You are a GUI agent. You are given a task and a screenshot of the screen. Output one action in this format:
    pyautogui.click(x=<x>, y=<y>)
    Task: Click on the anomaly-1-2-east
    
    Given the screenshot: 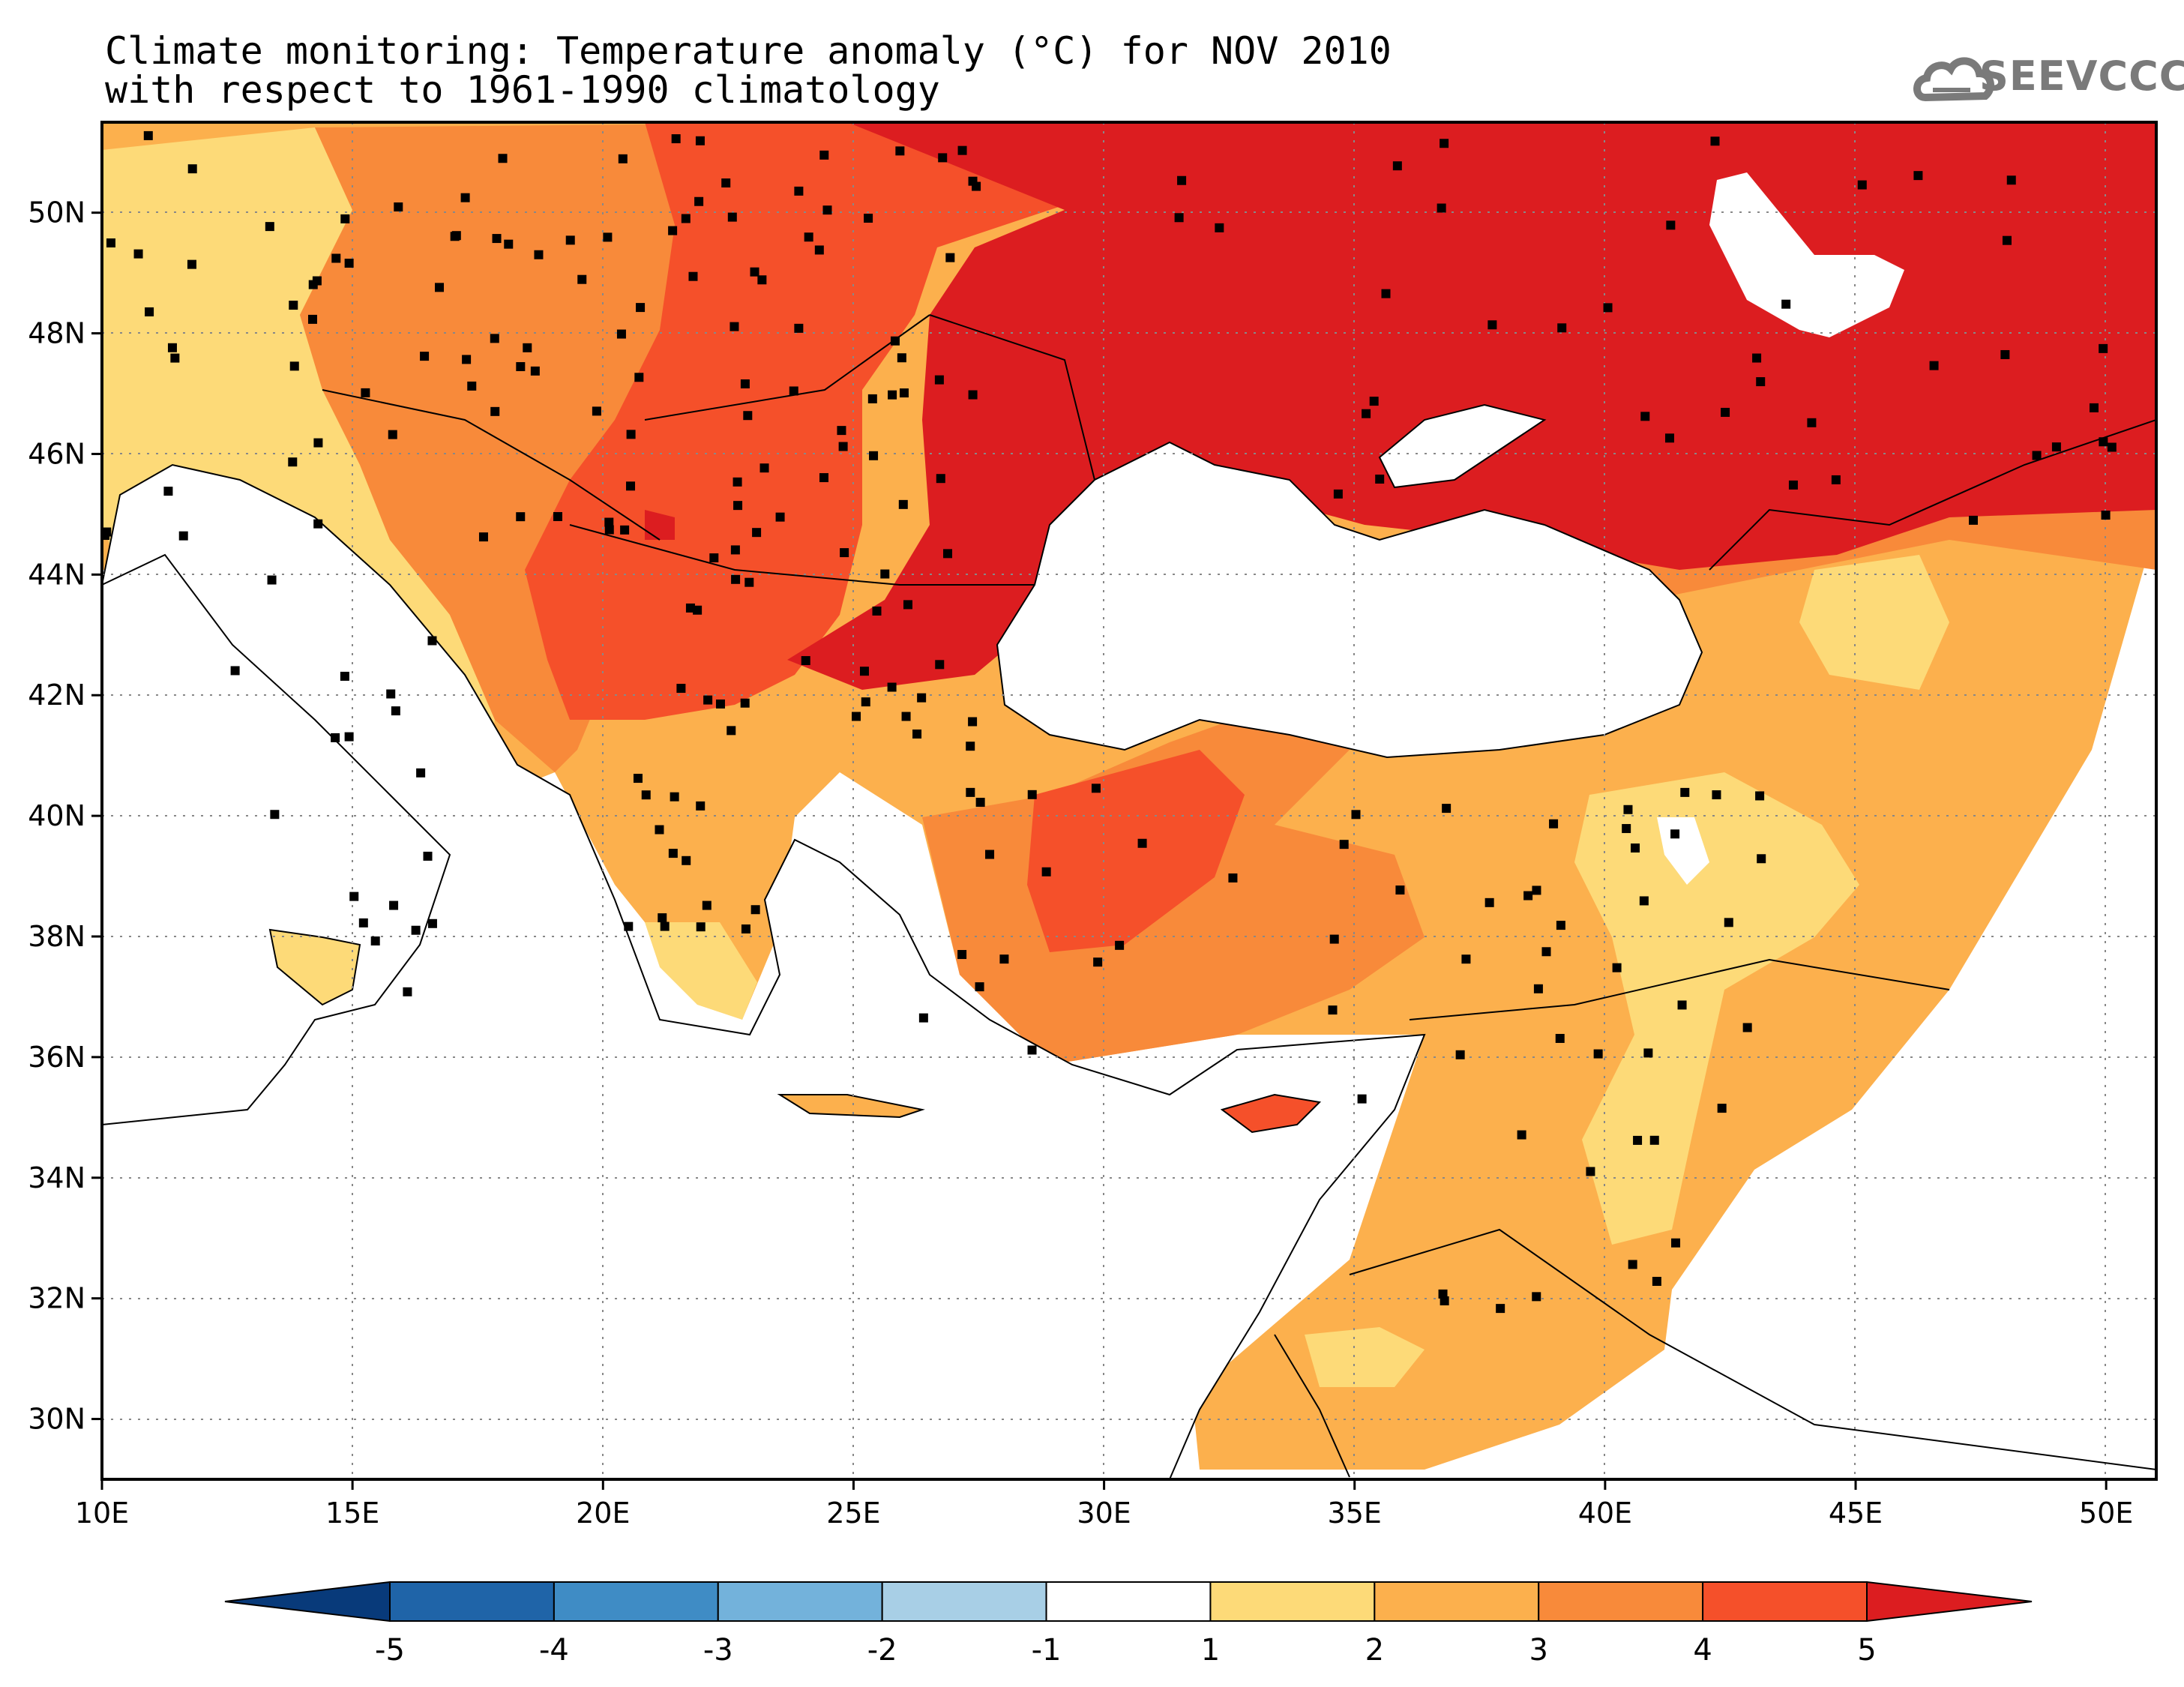 What is the action you would take?
    pyautogui.click(x=1716, y=1008)
    